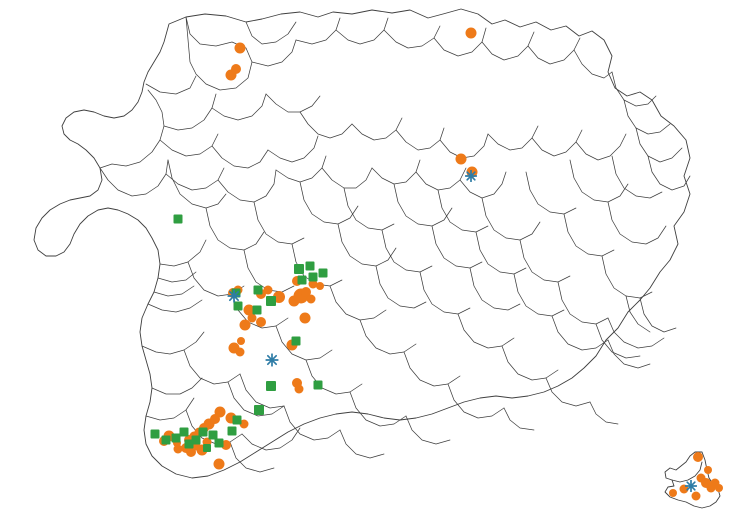 This screenshot has width=747, height=513. What do you see at coordinates (318, 31) in the screenshot?
I see `dept-border-n4` at bounding box center [318, 31].